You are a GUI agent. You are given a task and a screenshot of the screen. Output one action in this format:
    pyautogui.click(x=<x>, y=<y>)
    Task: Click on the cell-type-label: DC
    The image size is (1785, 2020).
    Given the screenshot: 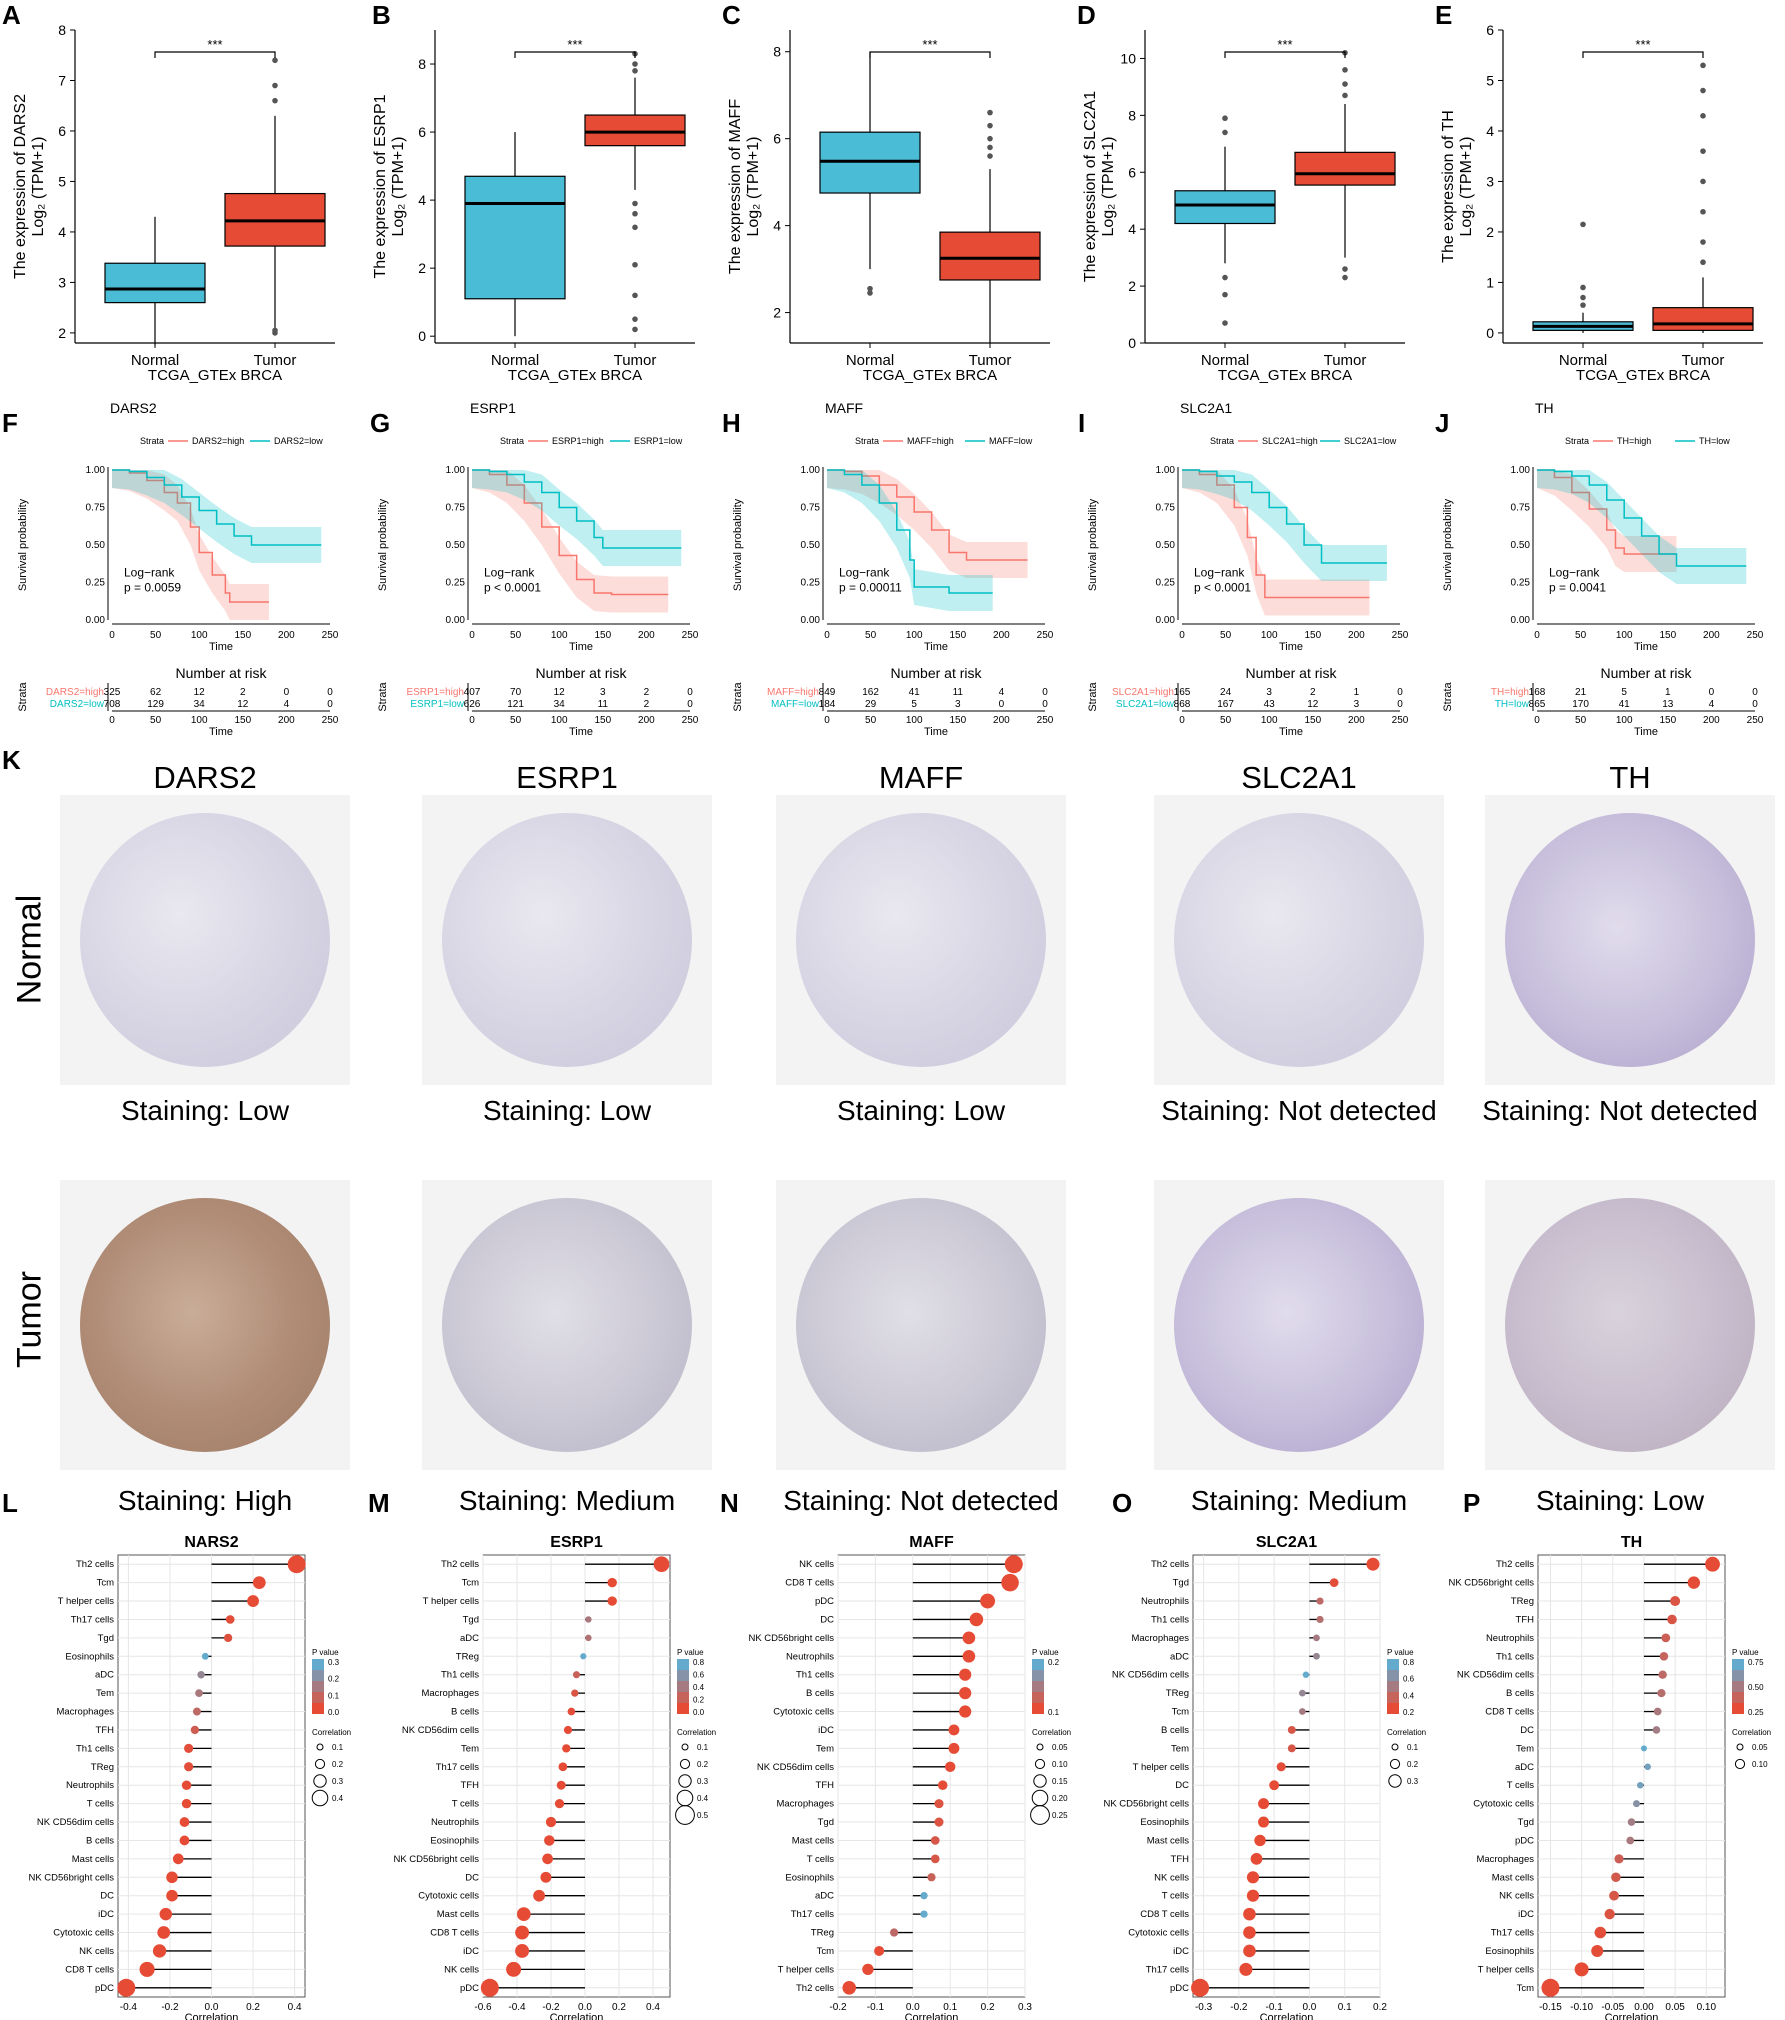 What is the action you would take?
    pyautogui.click(x=827, y=1619)
    